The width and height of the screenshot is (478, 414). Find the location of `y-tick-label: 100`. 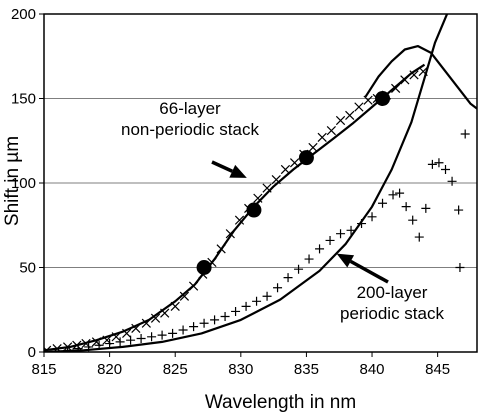

y-tick-label: 100 is located at coordinates (23, 183).